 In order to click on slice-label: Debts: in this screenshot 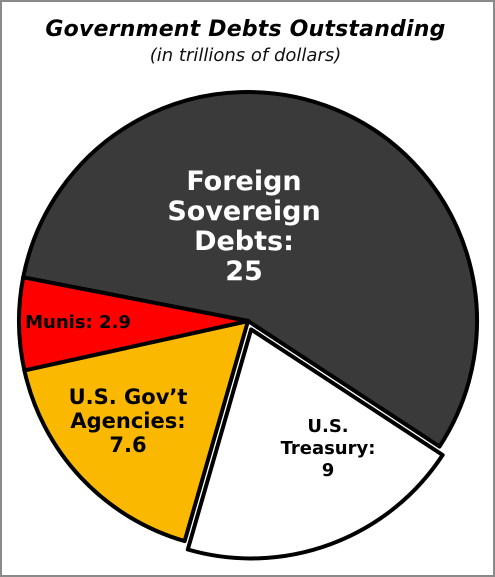, I will do `click(244, 241)`.